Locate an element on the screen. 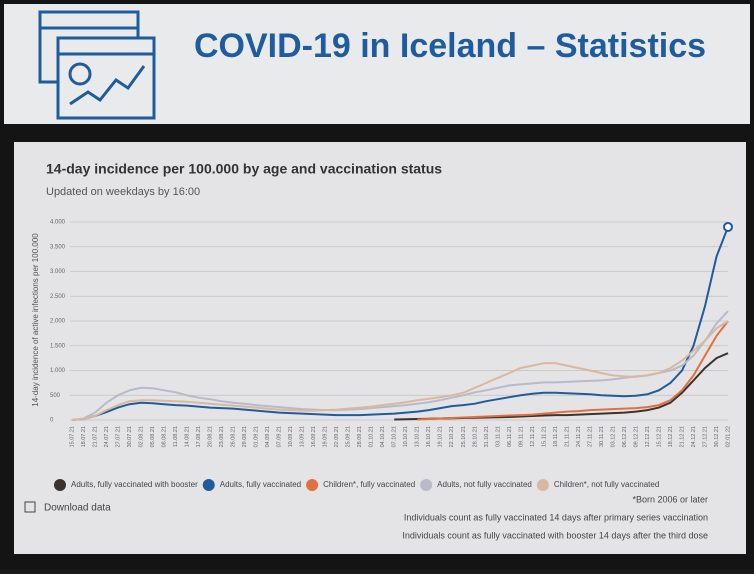  y-tick-label: 2.000 is located at coordinates (58, 322).